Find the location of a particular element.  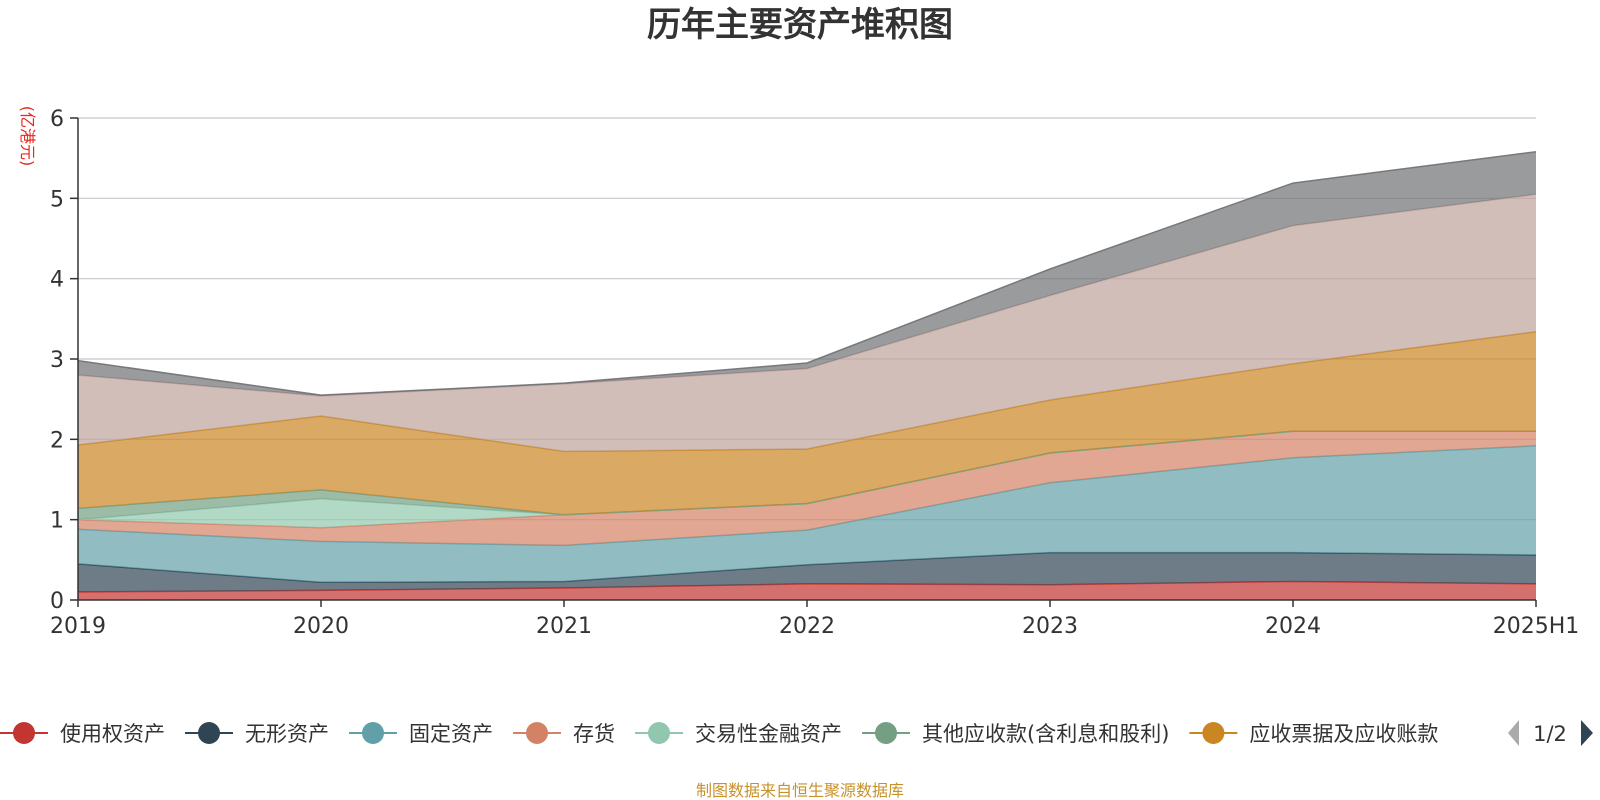

legend-pager: 1/2 is located at coordinates (1550, 733).